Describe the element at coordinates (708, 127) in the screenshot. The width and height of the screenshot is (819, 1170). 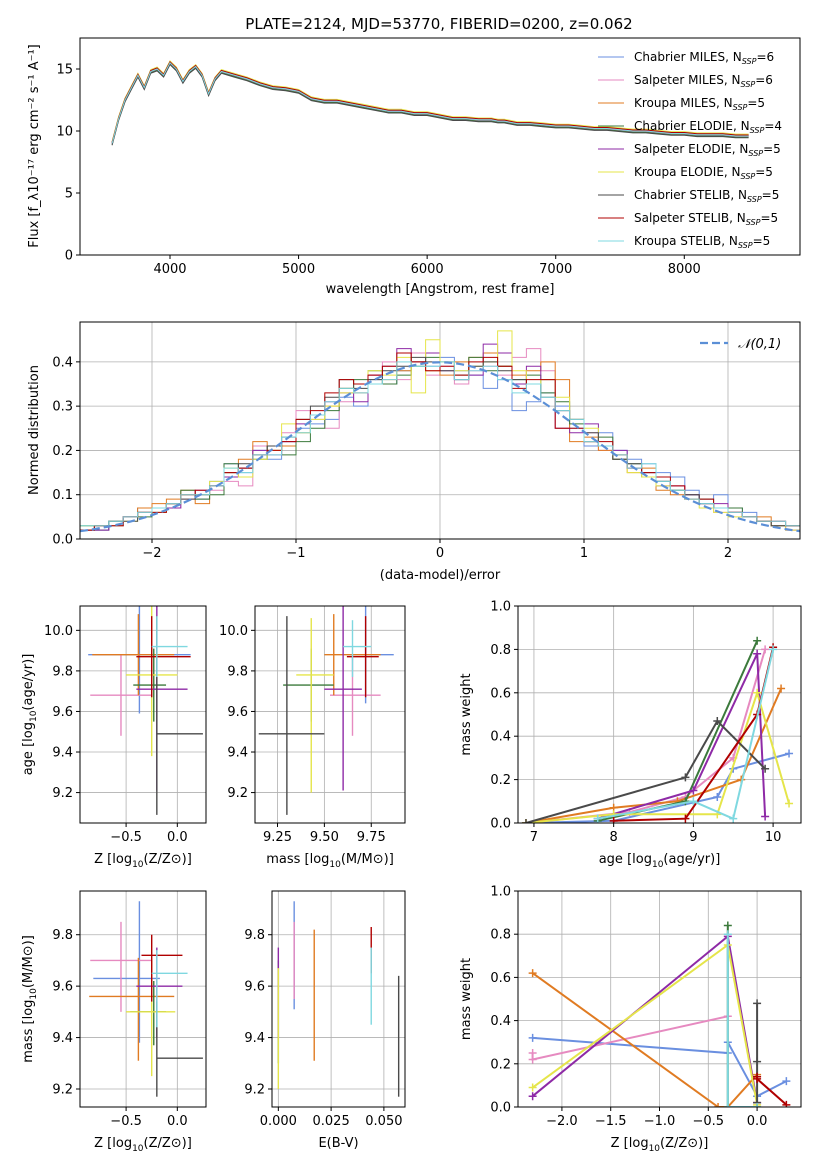
I see `spectrum-legend-label: Chabrier ELODIE, NSSP=4` at that location.